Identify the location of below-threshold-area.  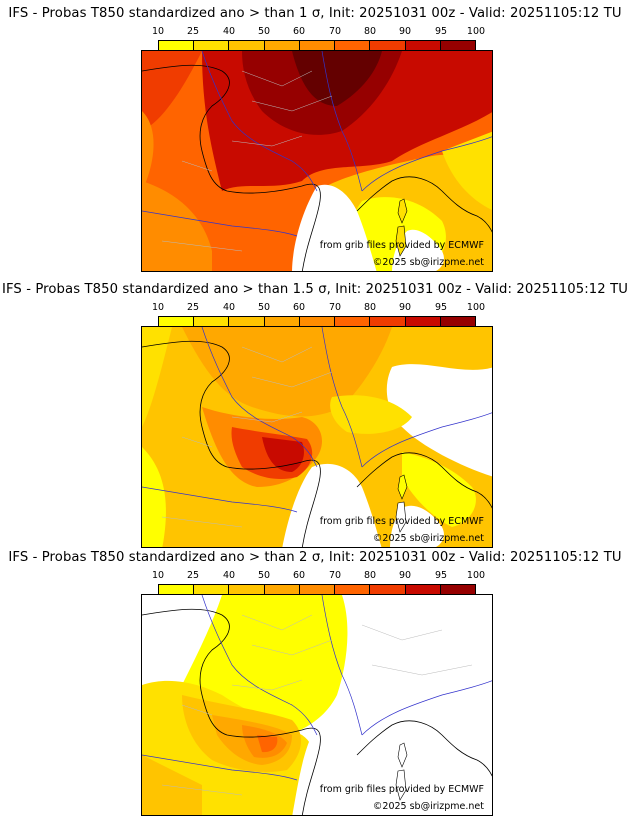
(439, 420).